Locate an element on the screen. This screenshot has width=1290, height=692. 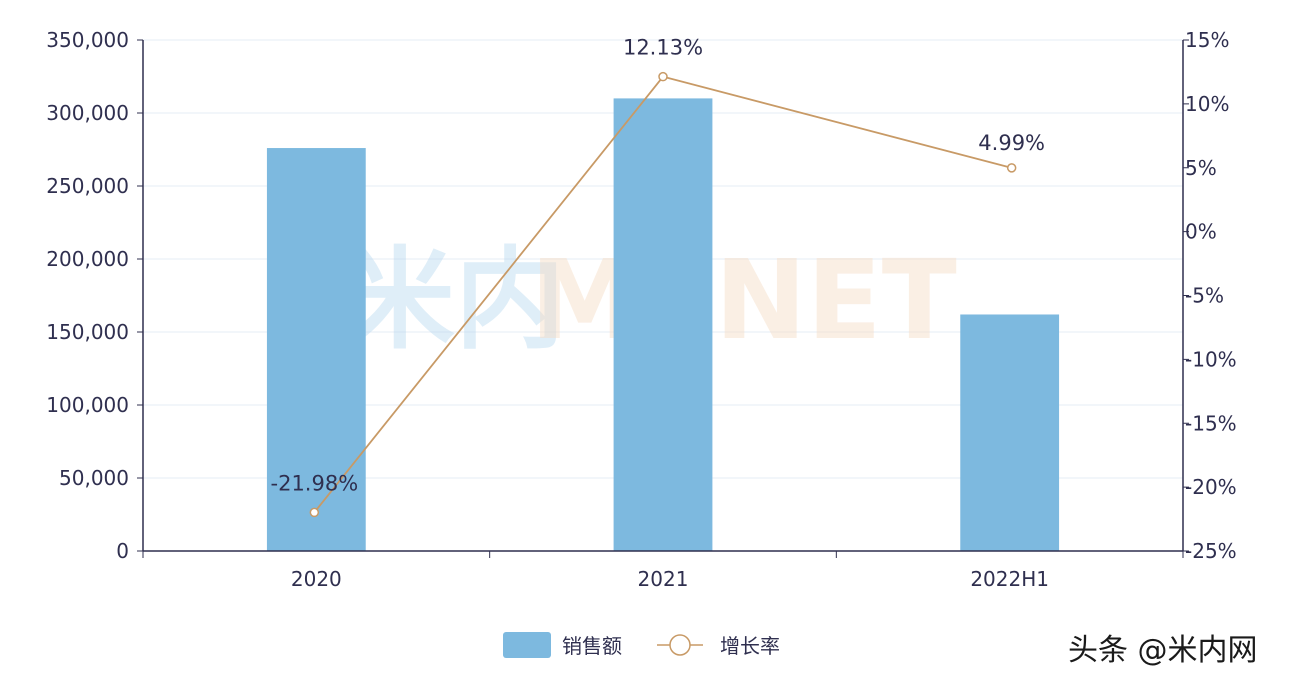
legend-label-sales: 销售额 is located at coordinates (592, 646).